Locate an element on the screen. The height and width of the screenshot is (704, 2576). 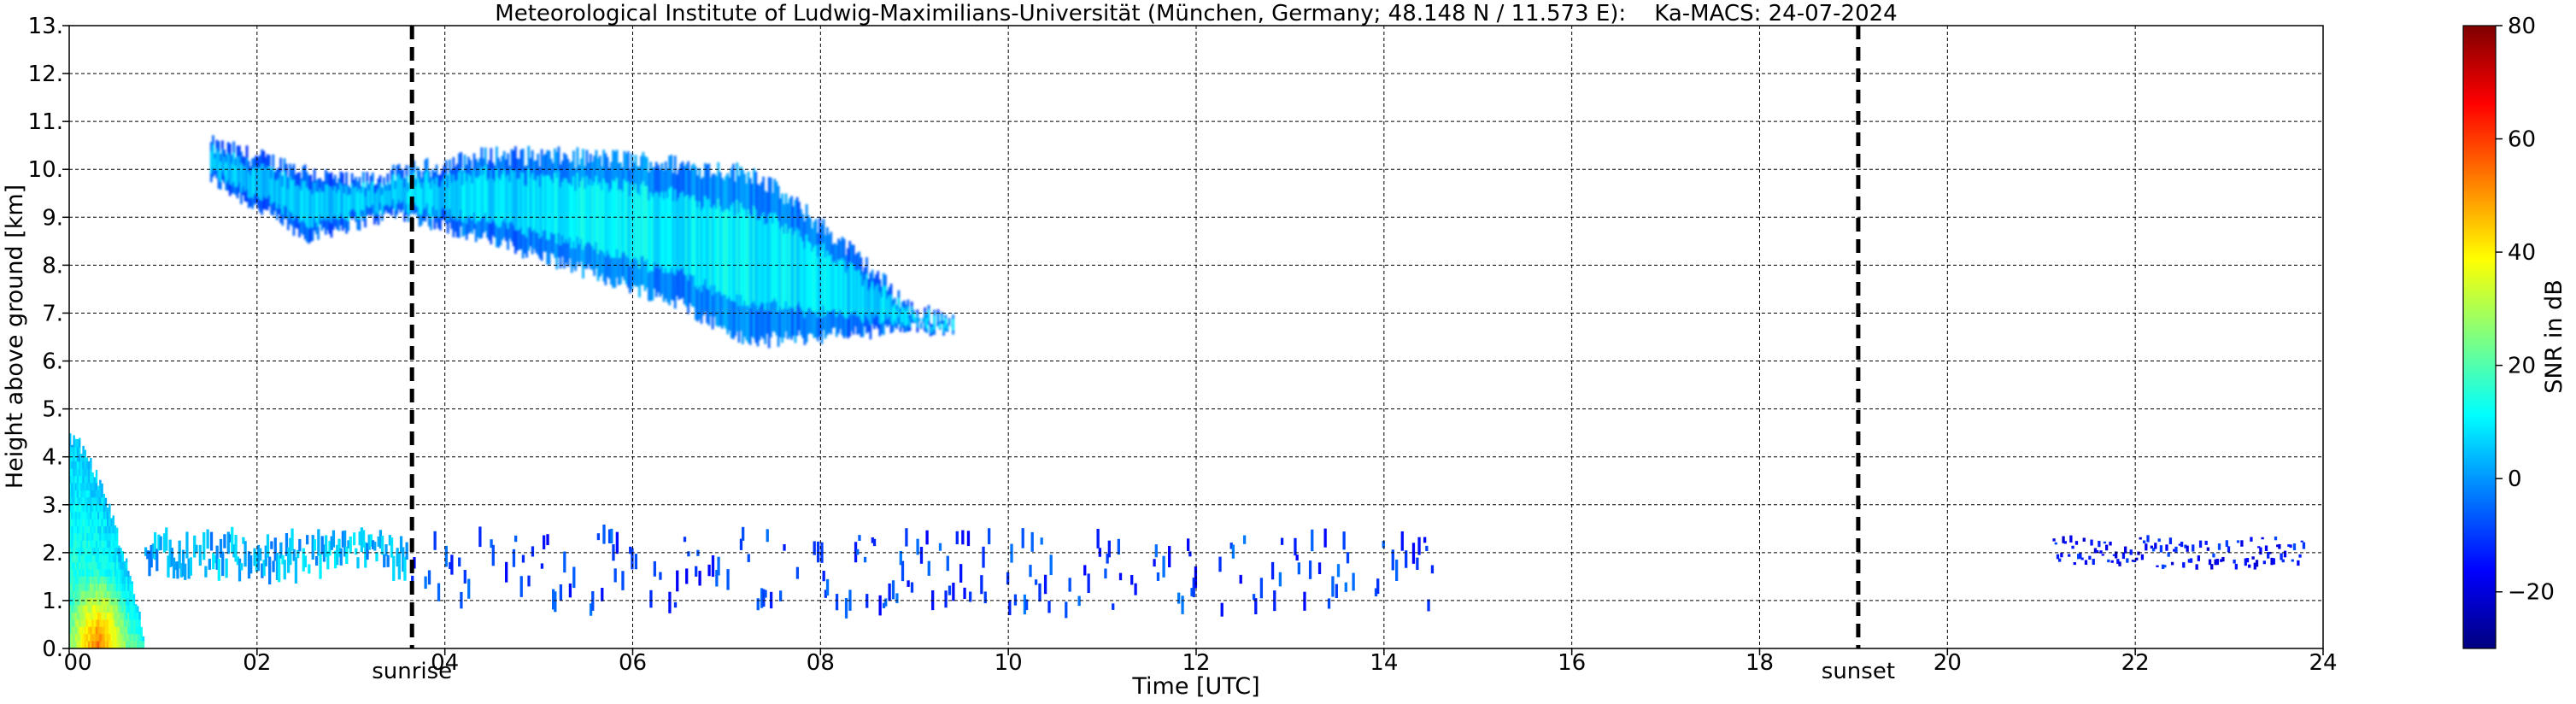
y-tick-label: 4. is located at coordinates (52, 458).